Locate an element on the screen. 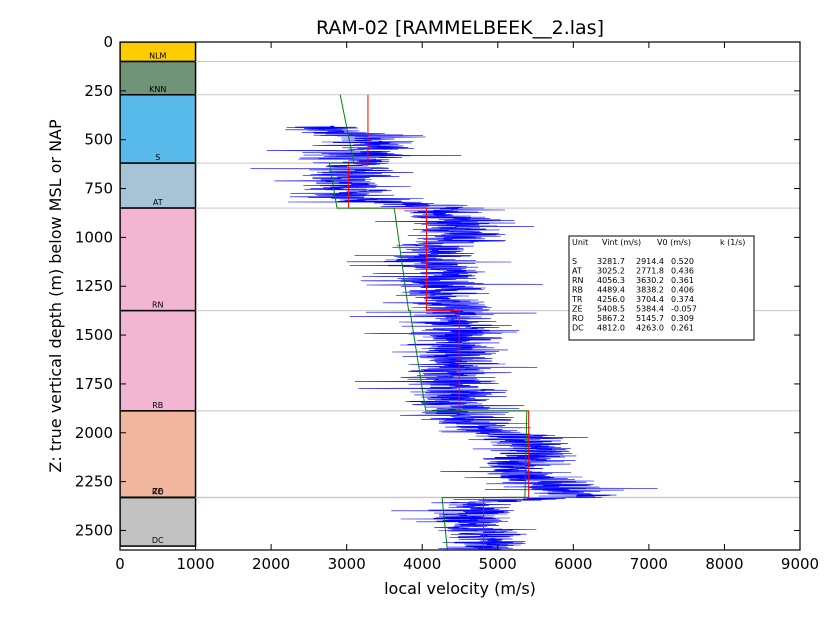 Image resolution: width=840 pixels, height=630 pixels. table-cell: 4263.0 is located at coordinates (650, 328).